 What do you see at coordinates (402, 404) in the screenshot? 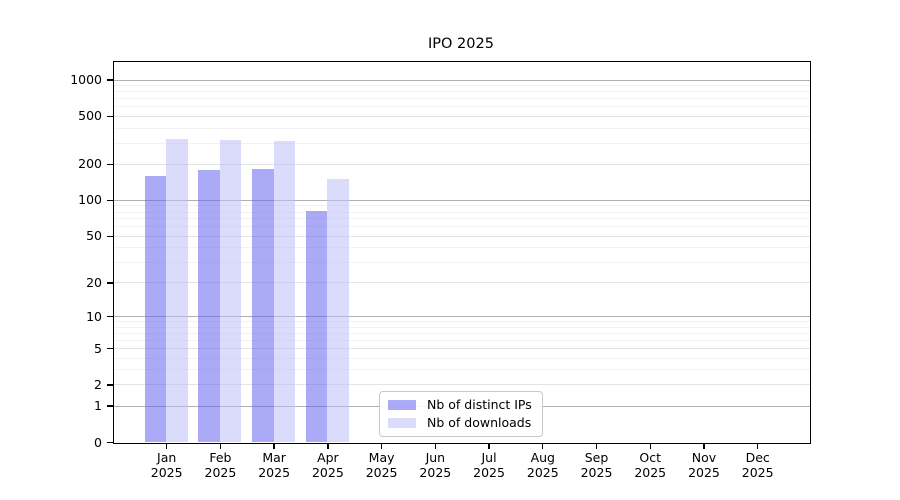
I see `legend-swatch-distinct-ips-icon` at bounding box center [402, 404].